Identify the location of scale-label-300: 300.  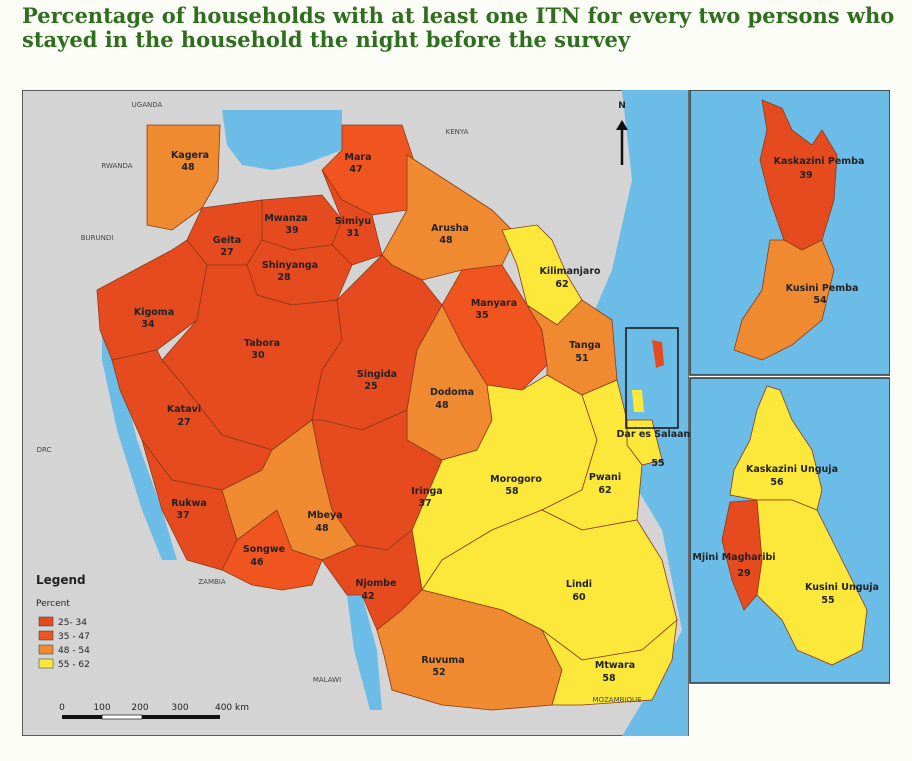
(179, 708).